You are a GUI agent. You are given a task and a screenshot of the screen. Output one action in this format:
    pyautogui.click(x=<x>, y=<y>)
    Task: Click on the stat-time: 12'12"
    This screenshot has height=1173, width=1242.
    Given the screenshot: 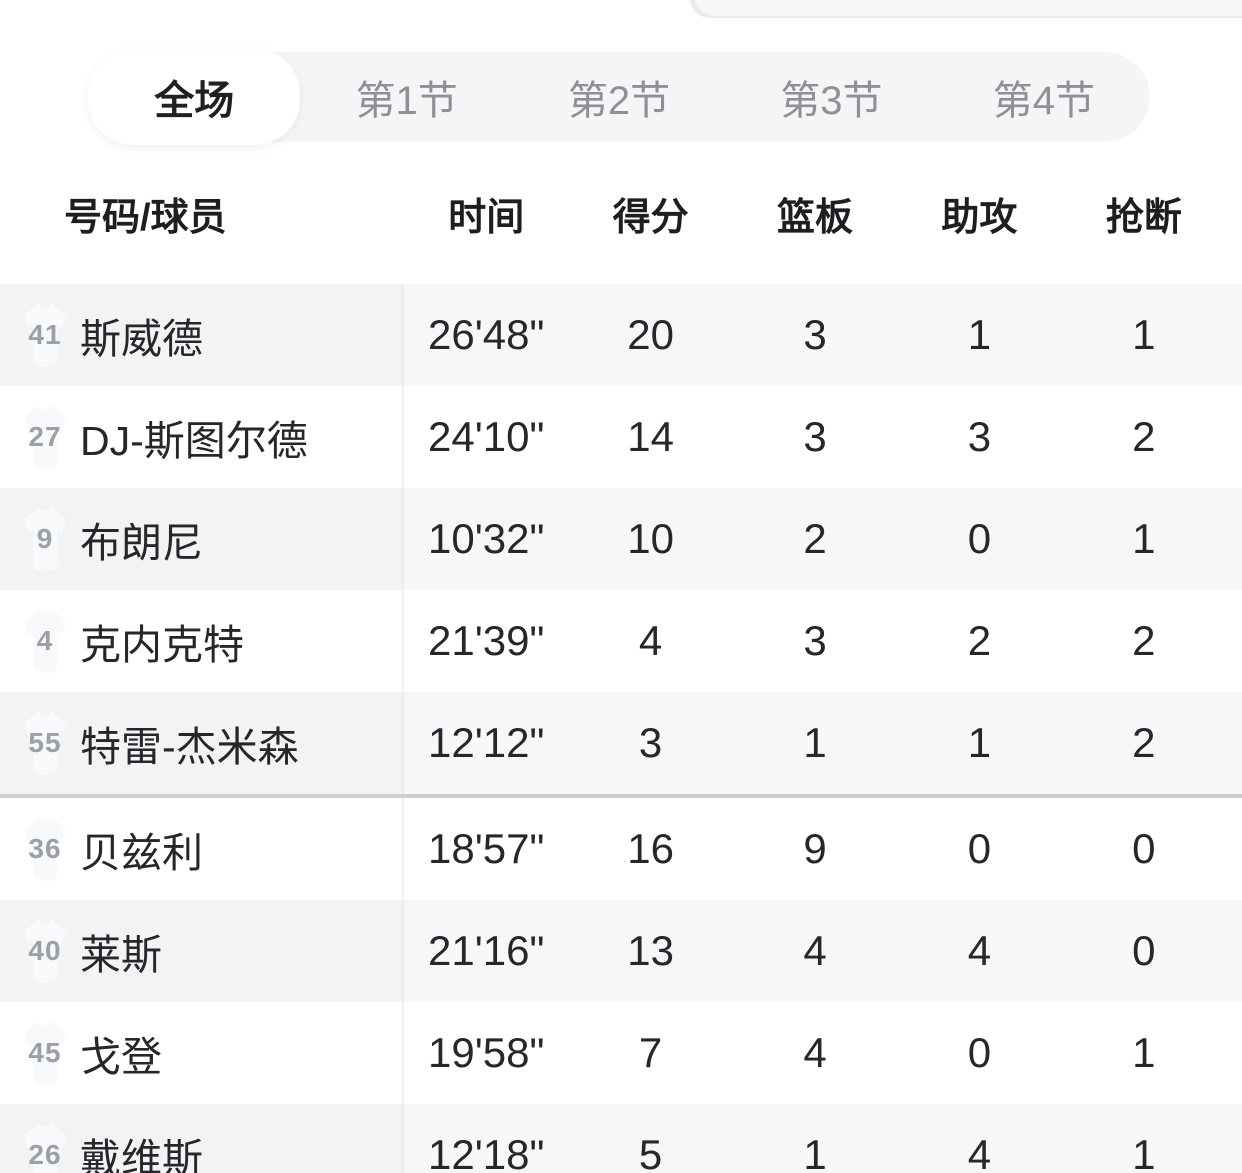 What is the action you would take?
    pyautogui.click(x=486, y=742)
    